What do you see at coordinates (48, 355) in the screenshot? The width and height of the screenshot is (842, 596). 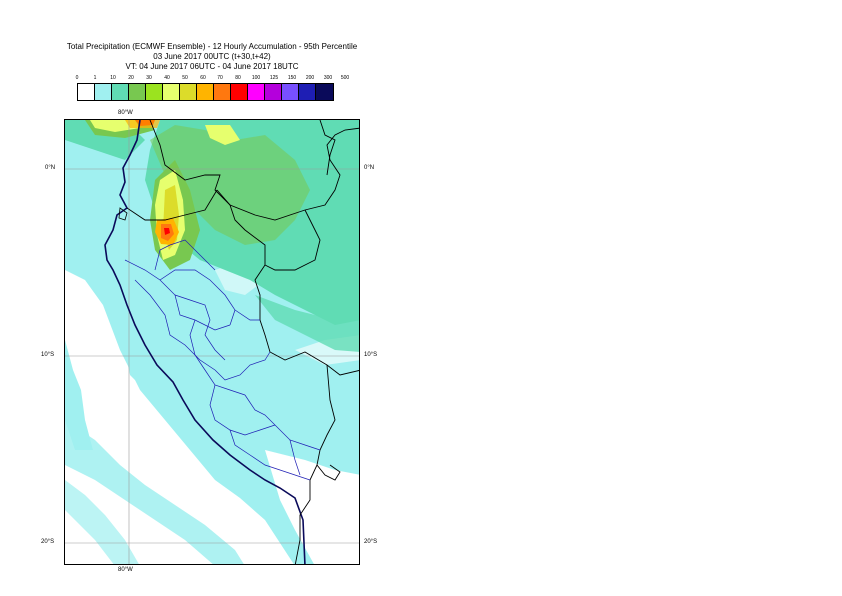 I see `lat-label-left-10: 10°S` at bounding box center [48, 355].